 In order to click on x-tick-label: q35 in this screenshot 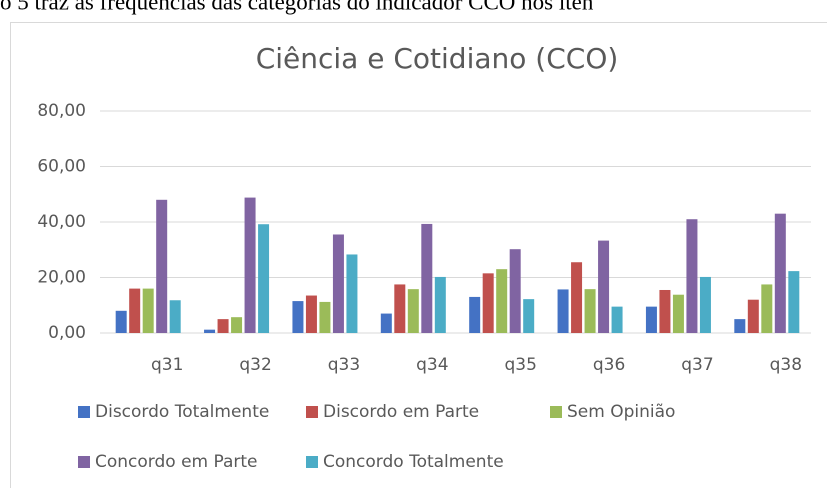, I will do `click(520, 365)`.